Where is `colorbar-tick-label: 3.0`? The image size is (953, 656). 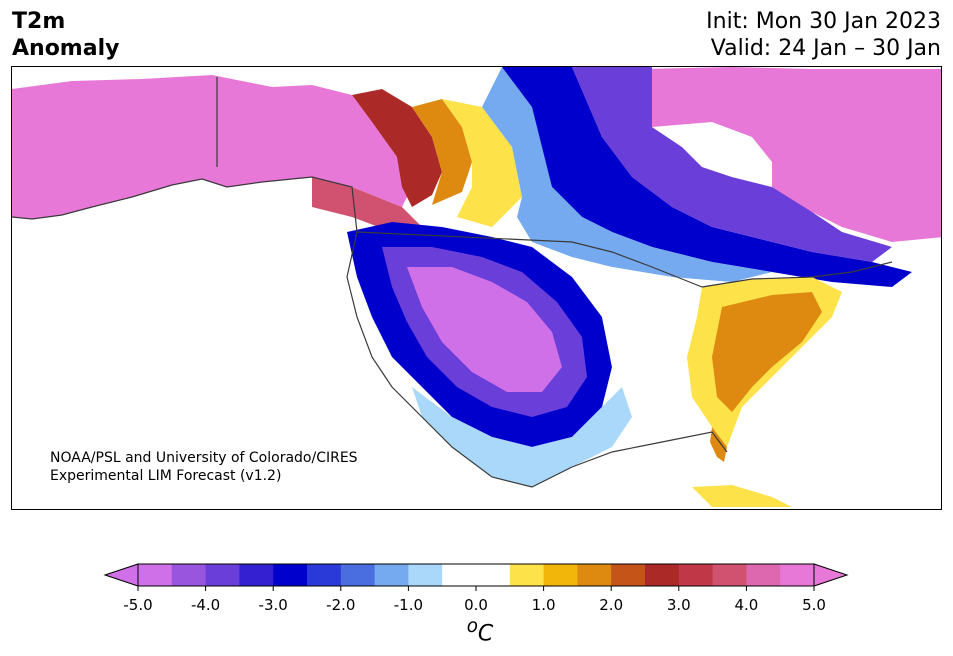
colorbar-tick-label: 3.0 is located at coordinates (678, 605).